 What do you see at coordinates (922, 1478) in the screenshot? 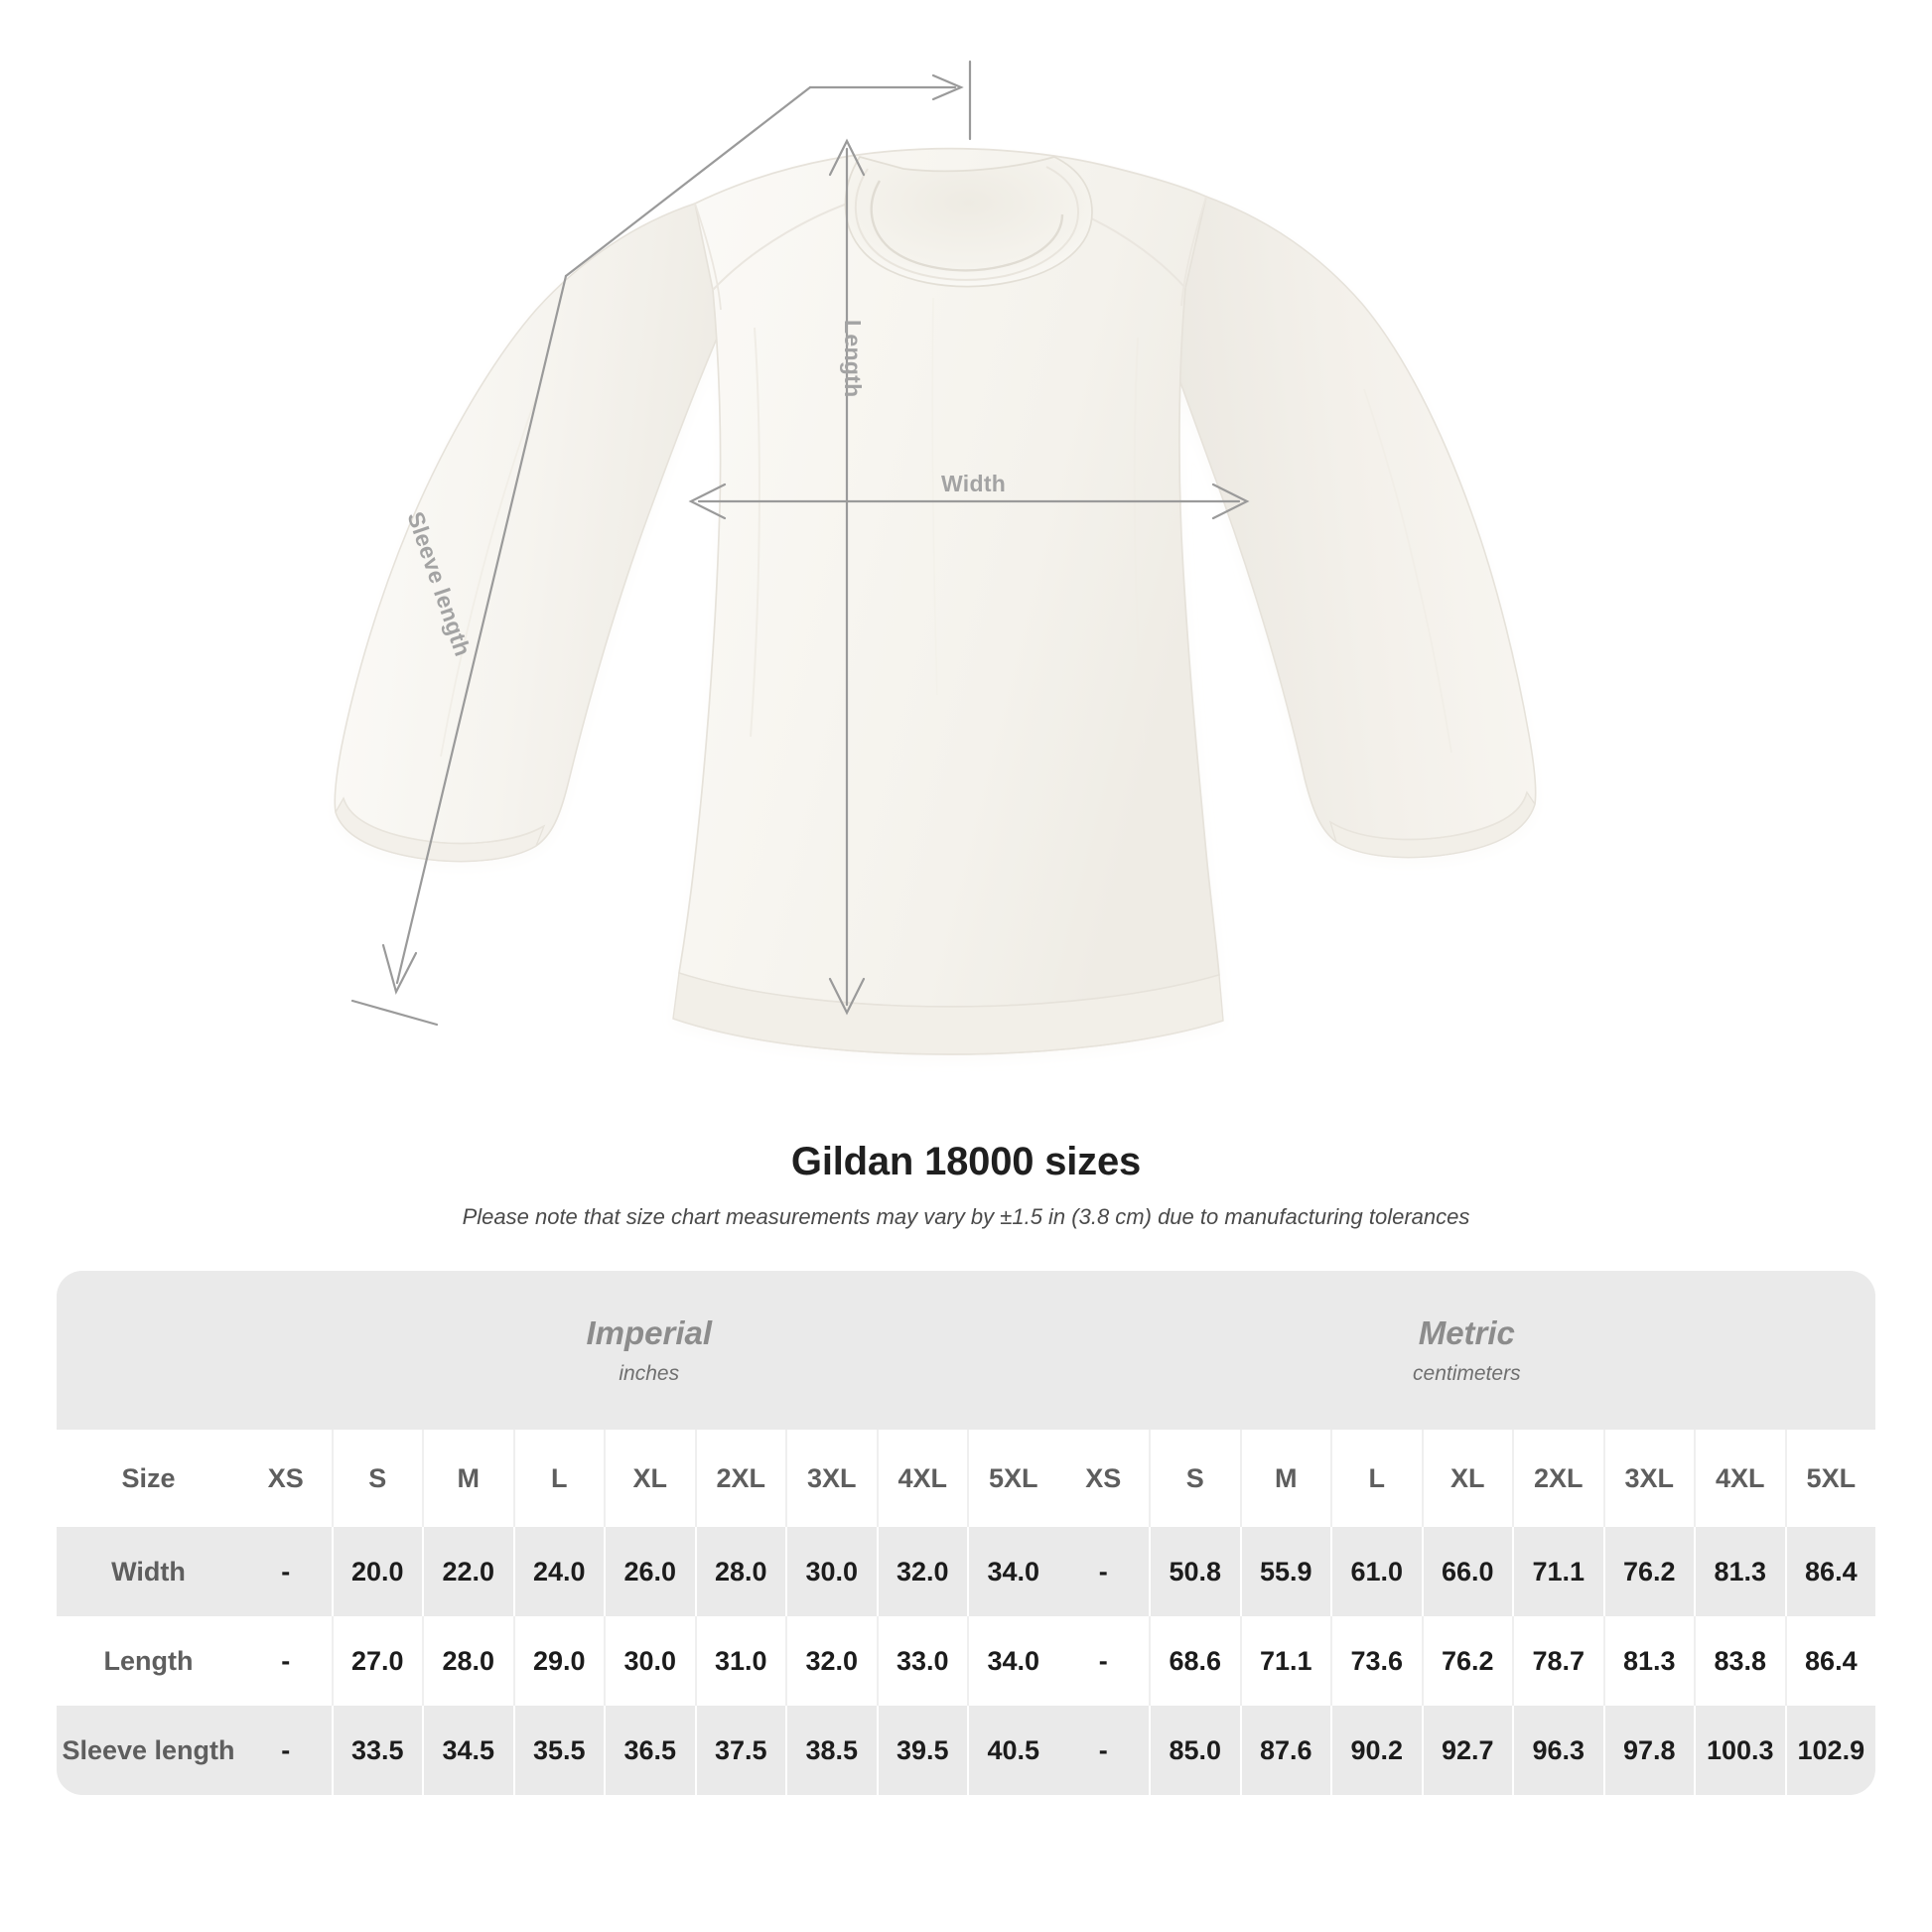
I see `size-header-imperial-4xl: 4XL` at bounding box center [922, 1478].